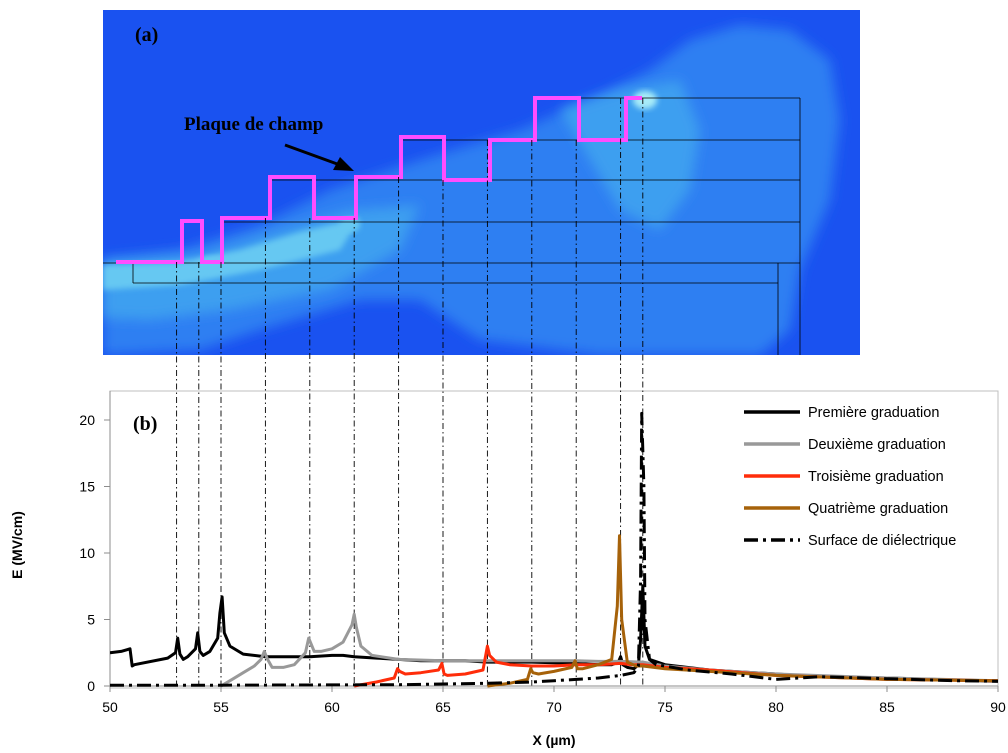  Describe the element at coordinates (91, 686) in the screenshot. I see `y-tick-label: 0` at that location.